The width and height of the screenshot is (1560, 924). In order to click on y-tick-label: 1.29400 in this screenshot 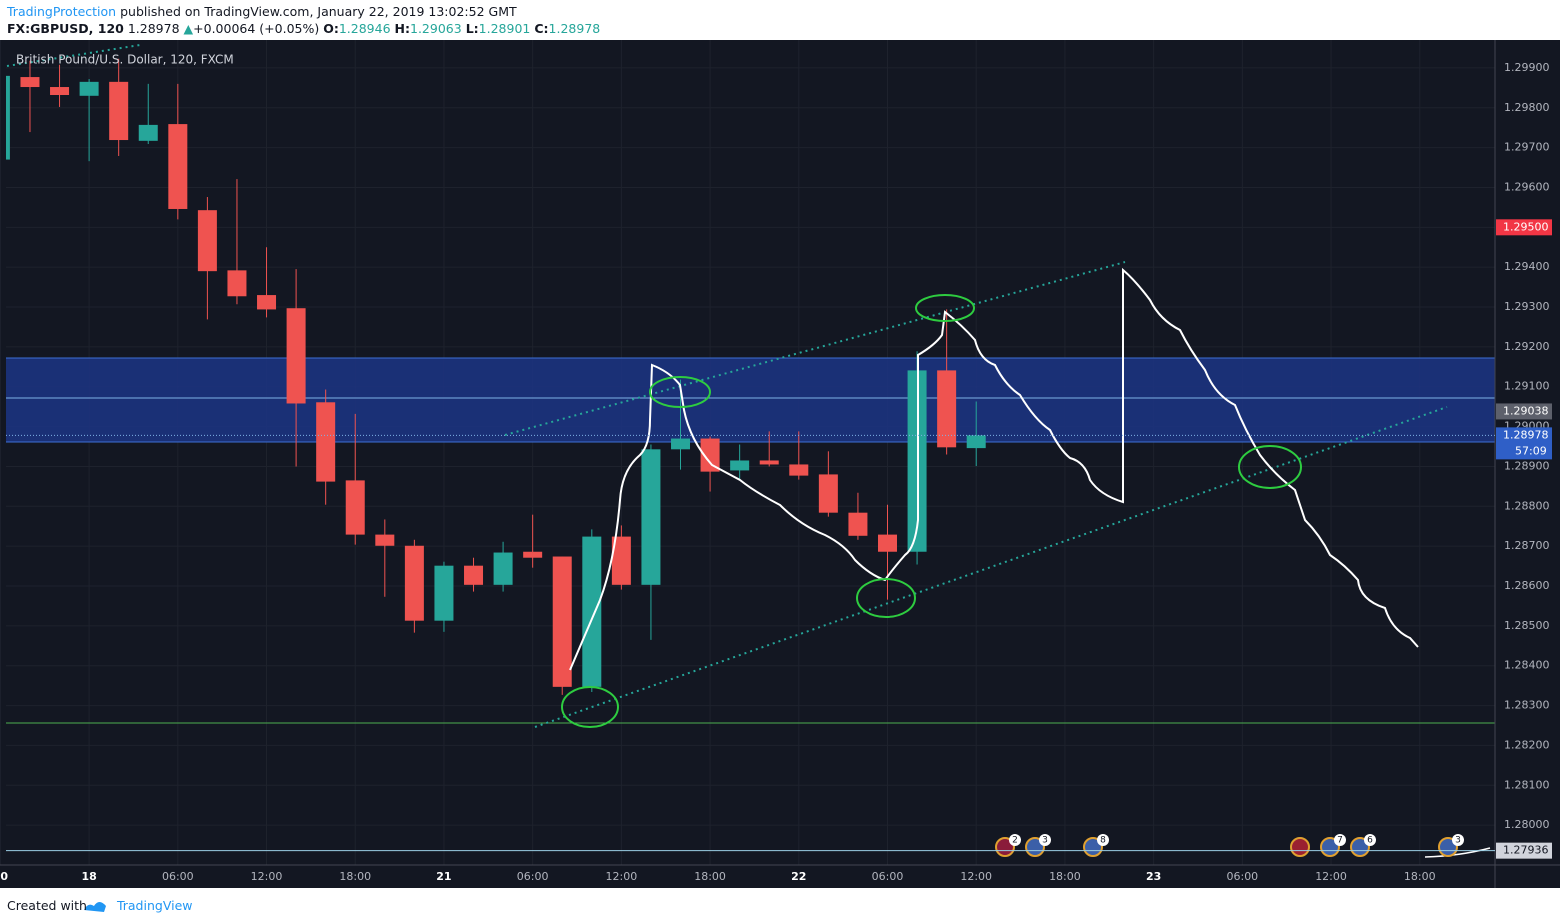, I will do `click(1527, 266)`.